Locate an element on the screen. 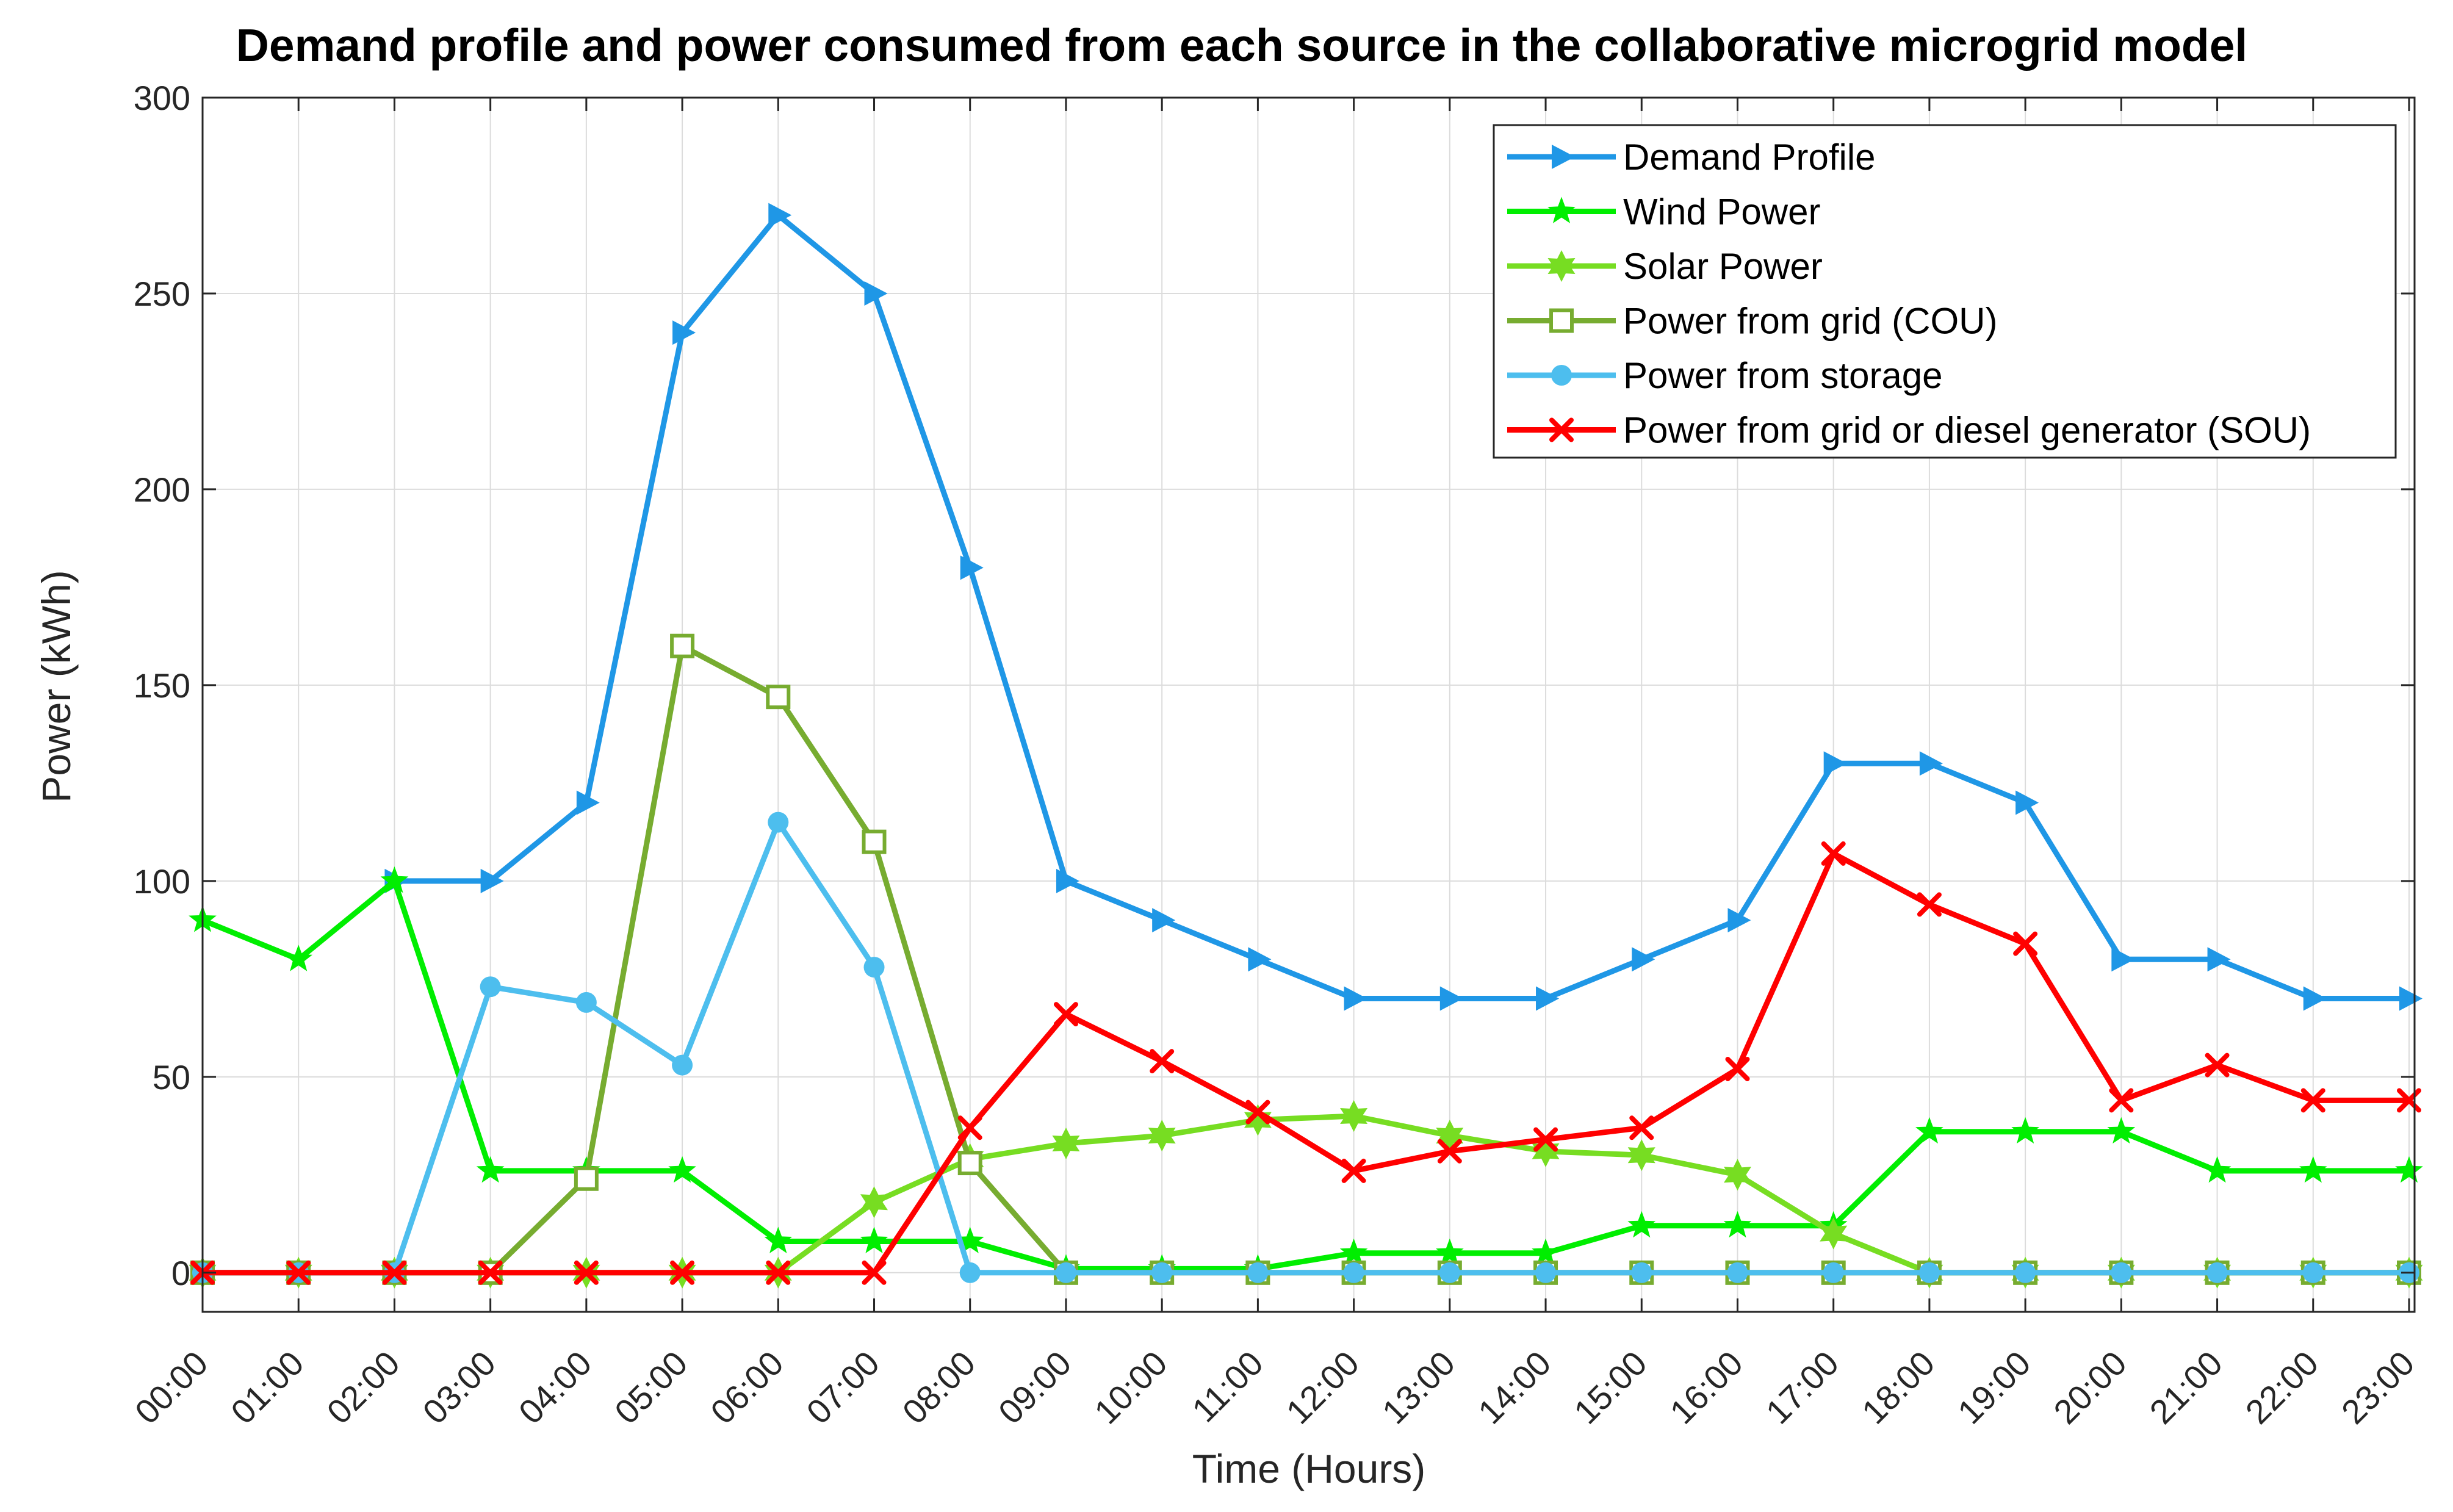 This screenshot has width=2453, height=1512. legend-item: Power from grid (COU) is located at coordinates (1752, 321).